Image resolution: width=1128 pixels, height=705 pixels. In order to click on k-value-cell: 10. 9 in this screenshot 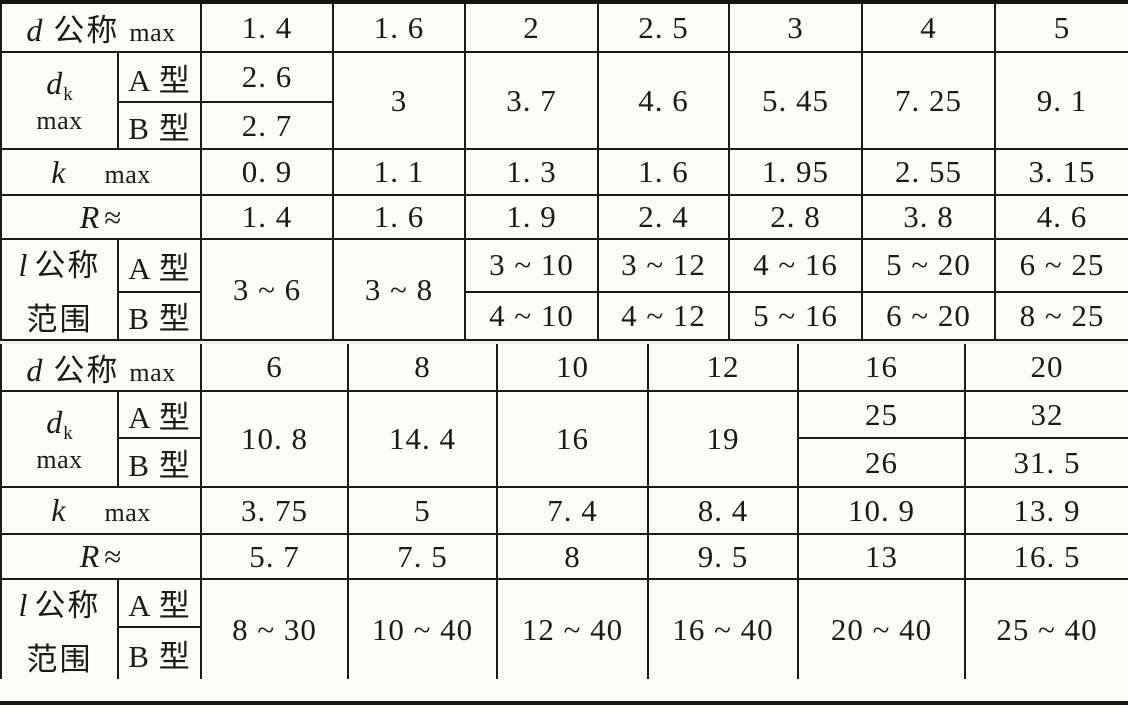, I will do `click(882, 510)`.